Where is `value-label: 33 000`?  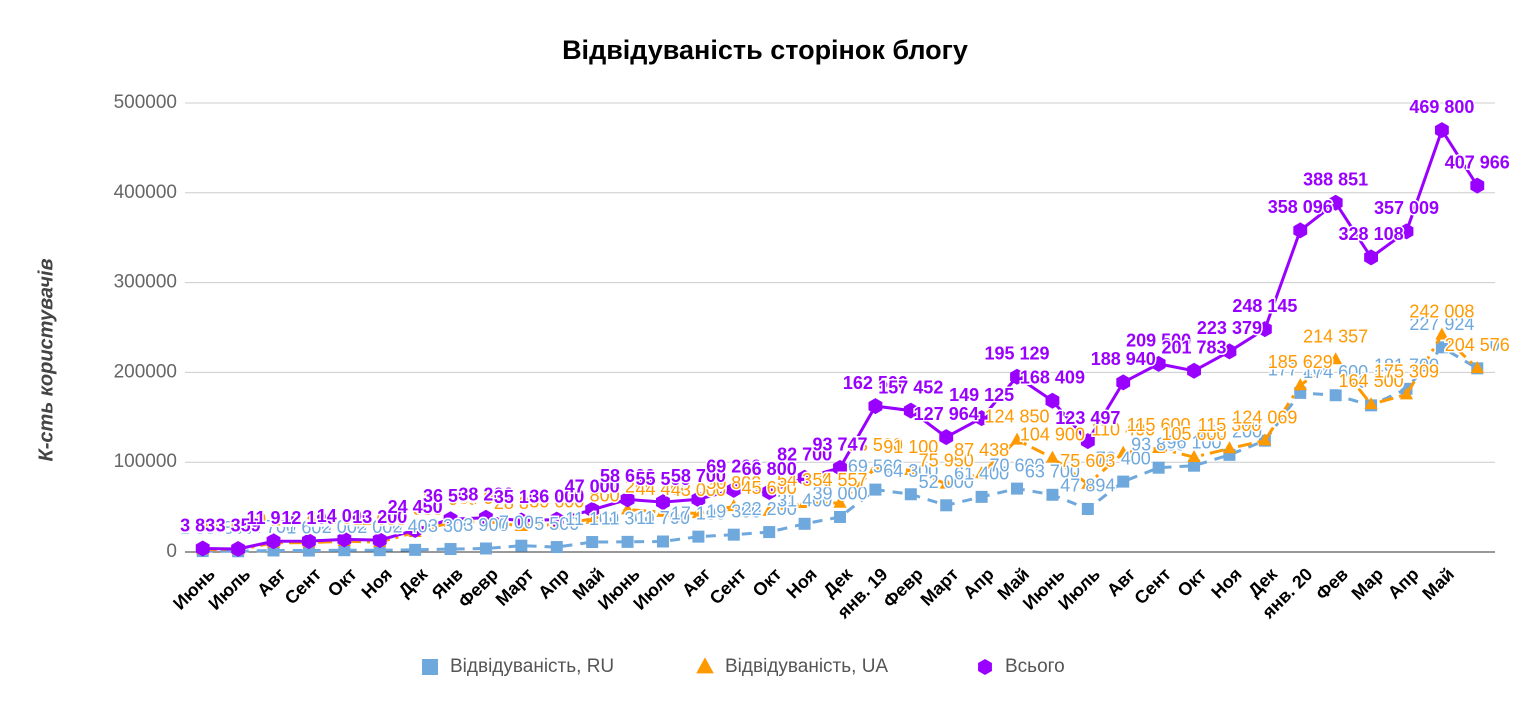 value-label: 33 000 is located at coordinates (450, 499).